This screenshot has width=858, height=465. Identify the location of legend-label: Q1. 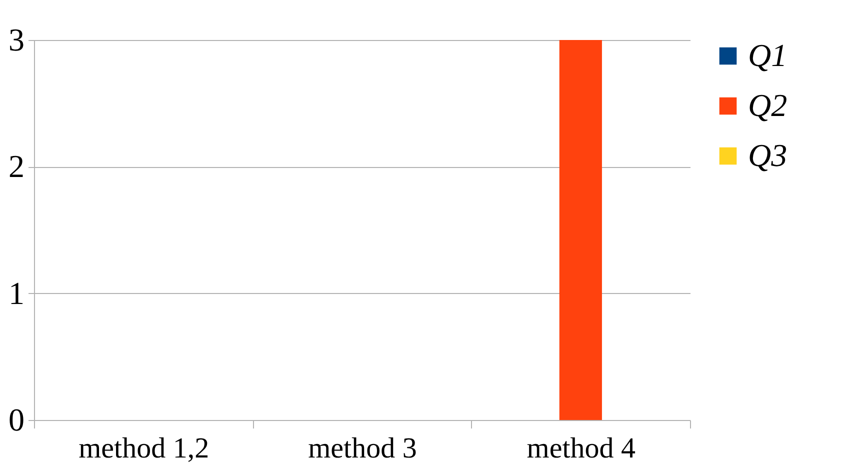
(768, 55).